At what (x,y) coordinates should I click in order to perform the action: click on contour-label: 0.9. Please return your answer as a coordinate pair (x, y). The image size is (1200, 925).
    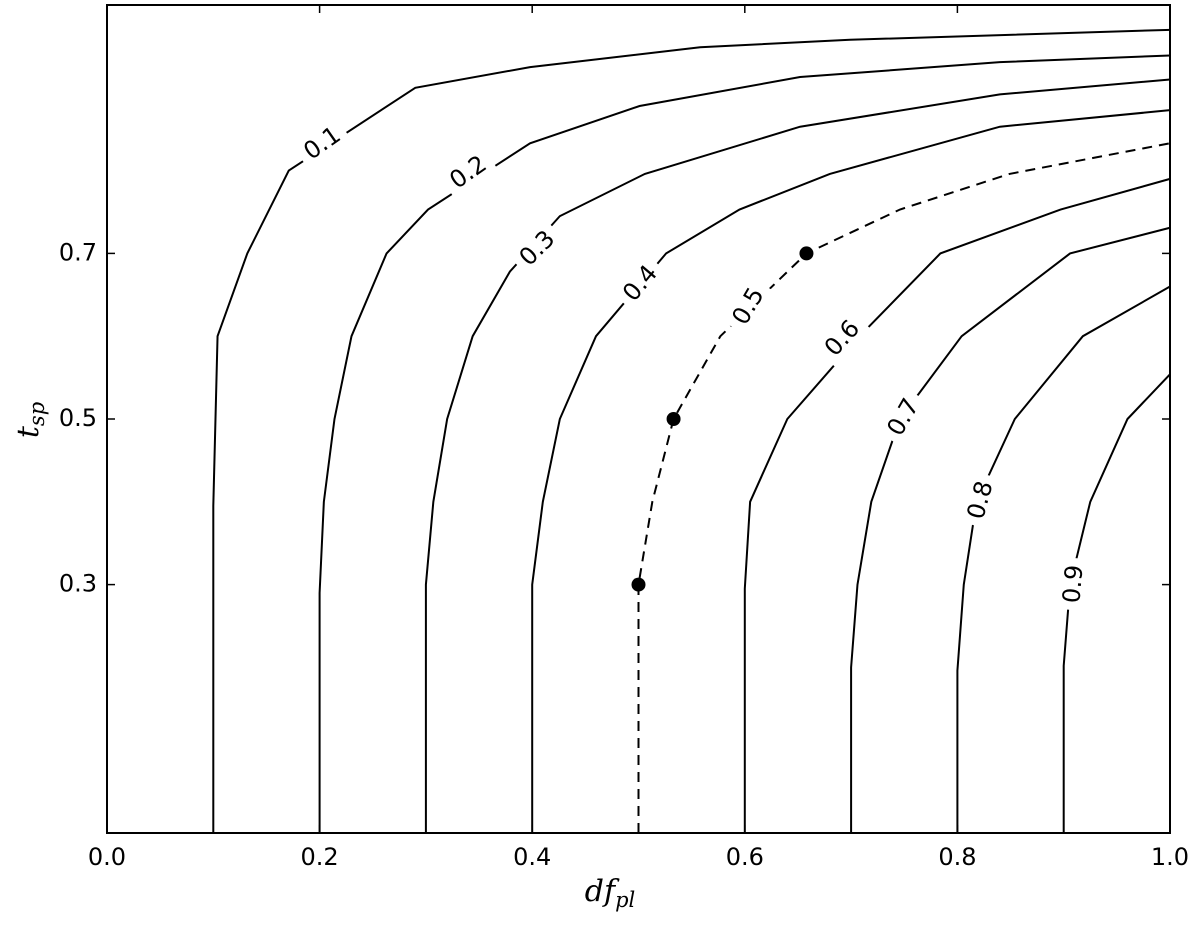
    Looking at the image, I should click on (1072, 584).